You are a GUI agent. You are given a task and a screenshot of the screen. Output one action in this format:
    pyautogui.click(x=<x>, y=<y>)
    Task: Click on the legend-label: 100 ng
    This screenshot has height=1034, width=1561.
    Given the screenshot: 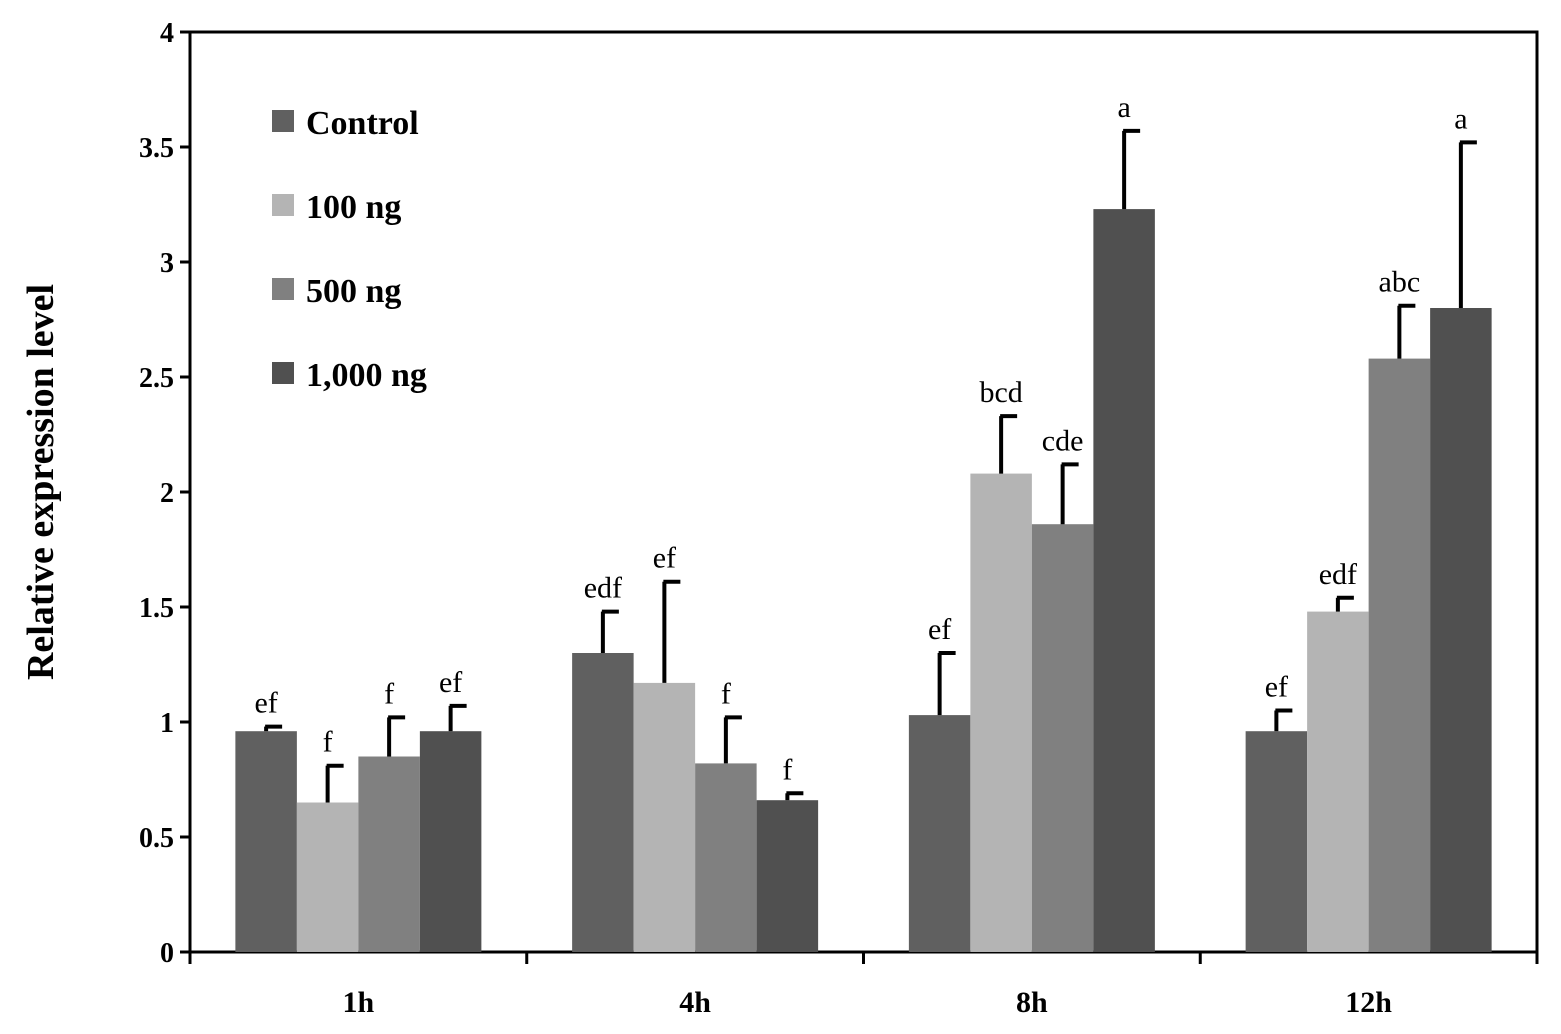 What is the action you would take?
    pyautogui.click(x=353, y=207)
    